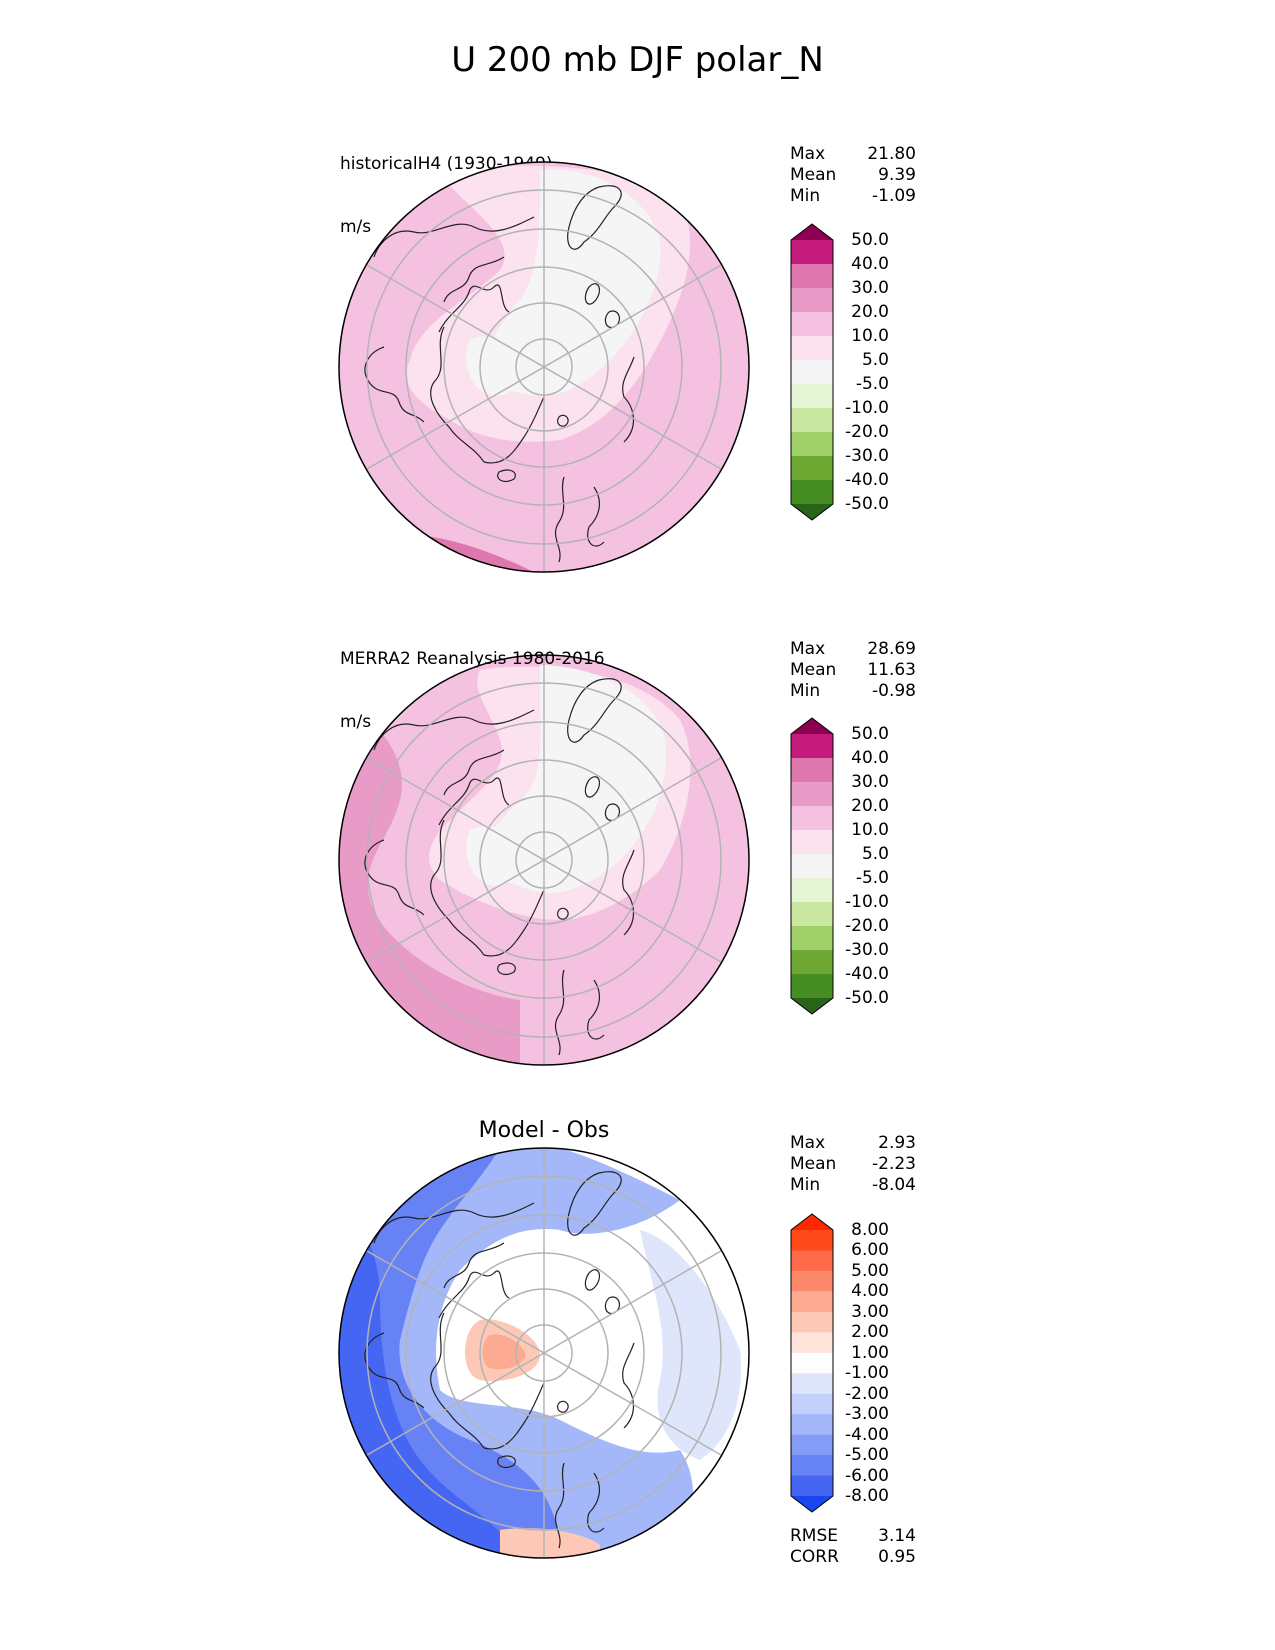 This screenshot has height=1650, width=1275. I want to click on panel-3-title: Model - Obs, so click(544, 1130).